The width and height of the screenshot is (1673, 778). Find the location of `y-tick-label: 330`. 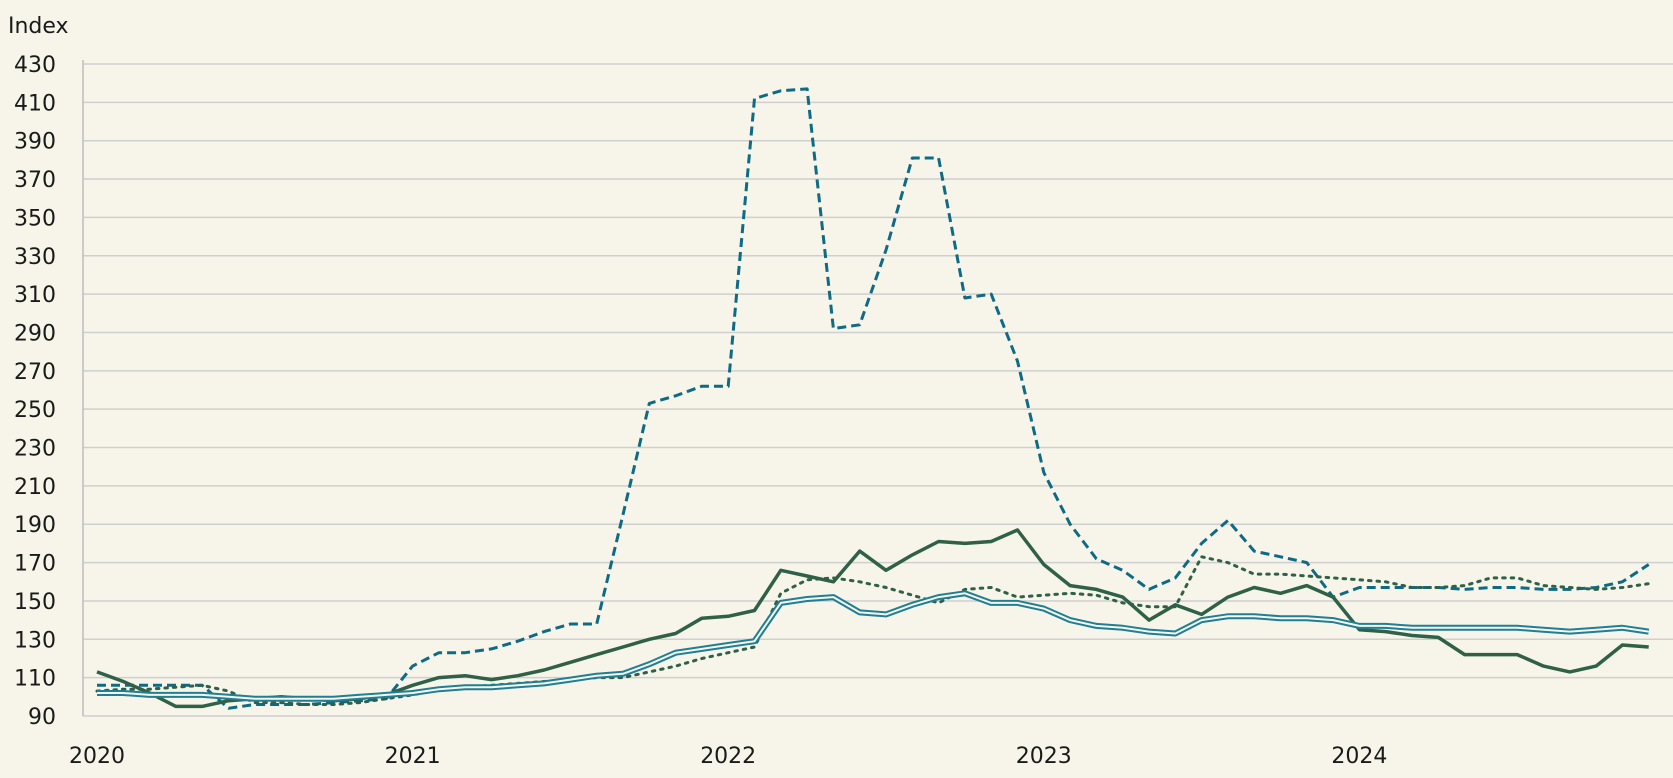

y-tick-label: 330 is located at coordinates (35, 257).